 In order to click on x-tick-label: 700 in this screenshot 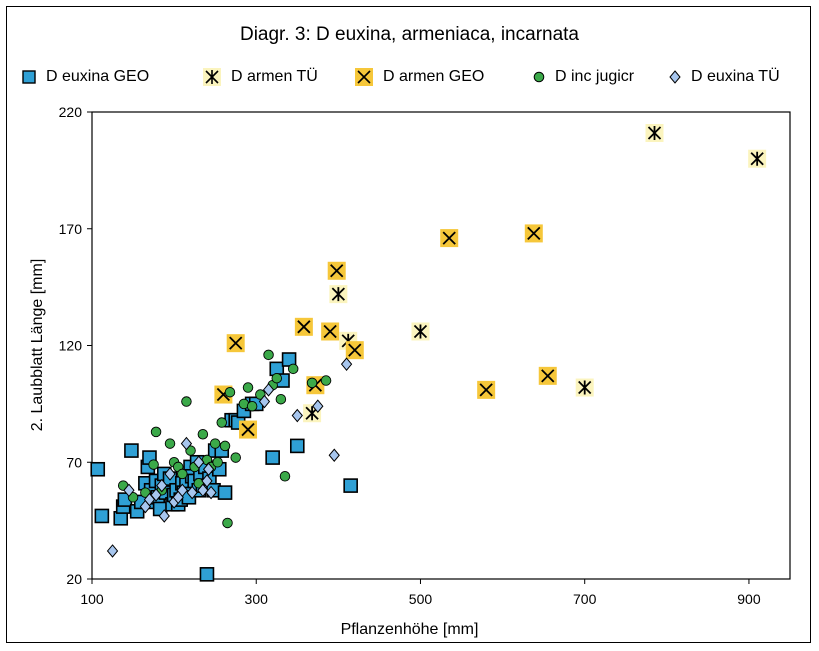, I will do `click(585, 599)`.